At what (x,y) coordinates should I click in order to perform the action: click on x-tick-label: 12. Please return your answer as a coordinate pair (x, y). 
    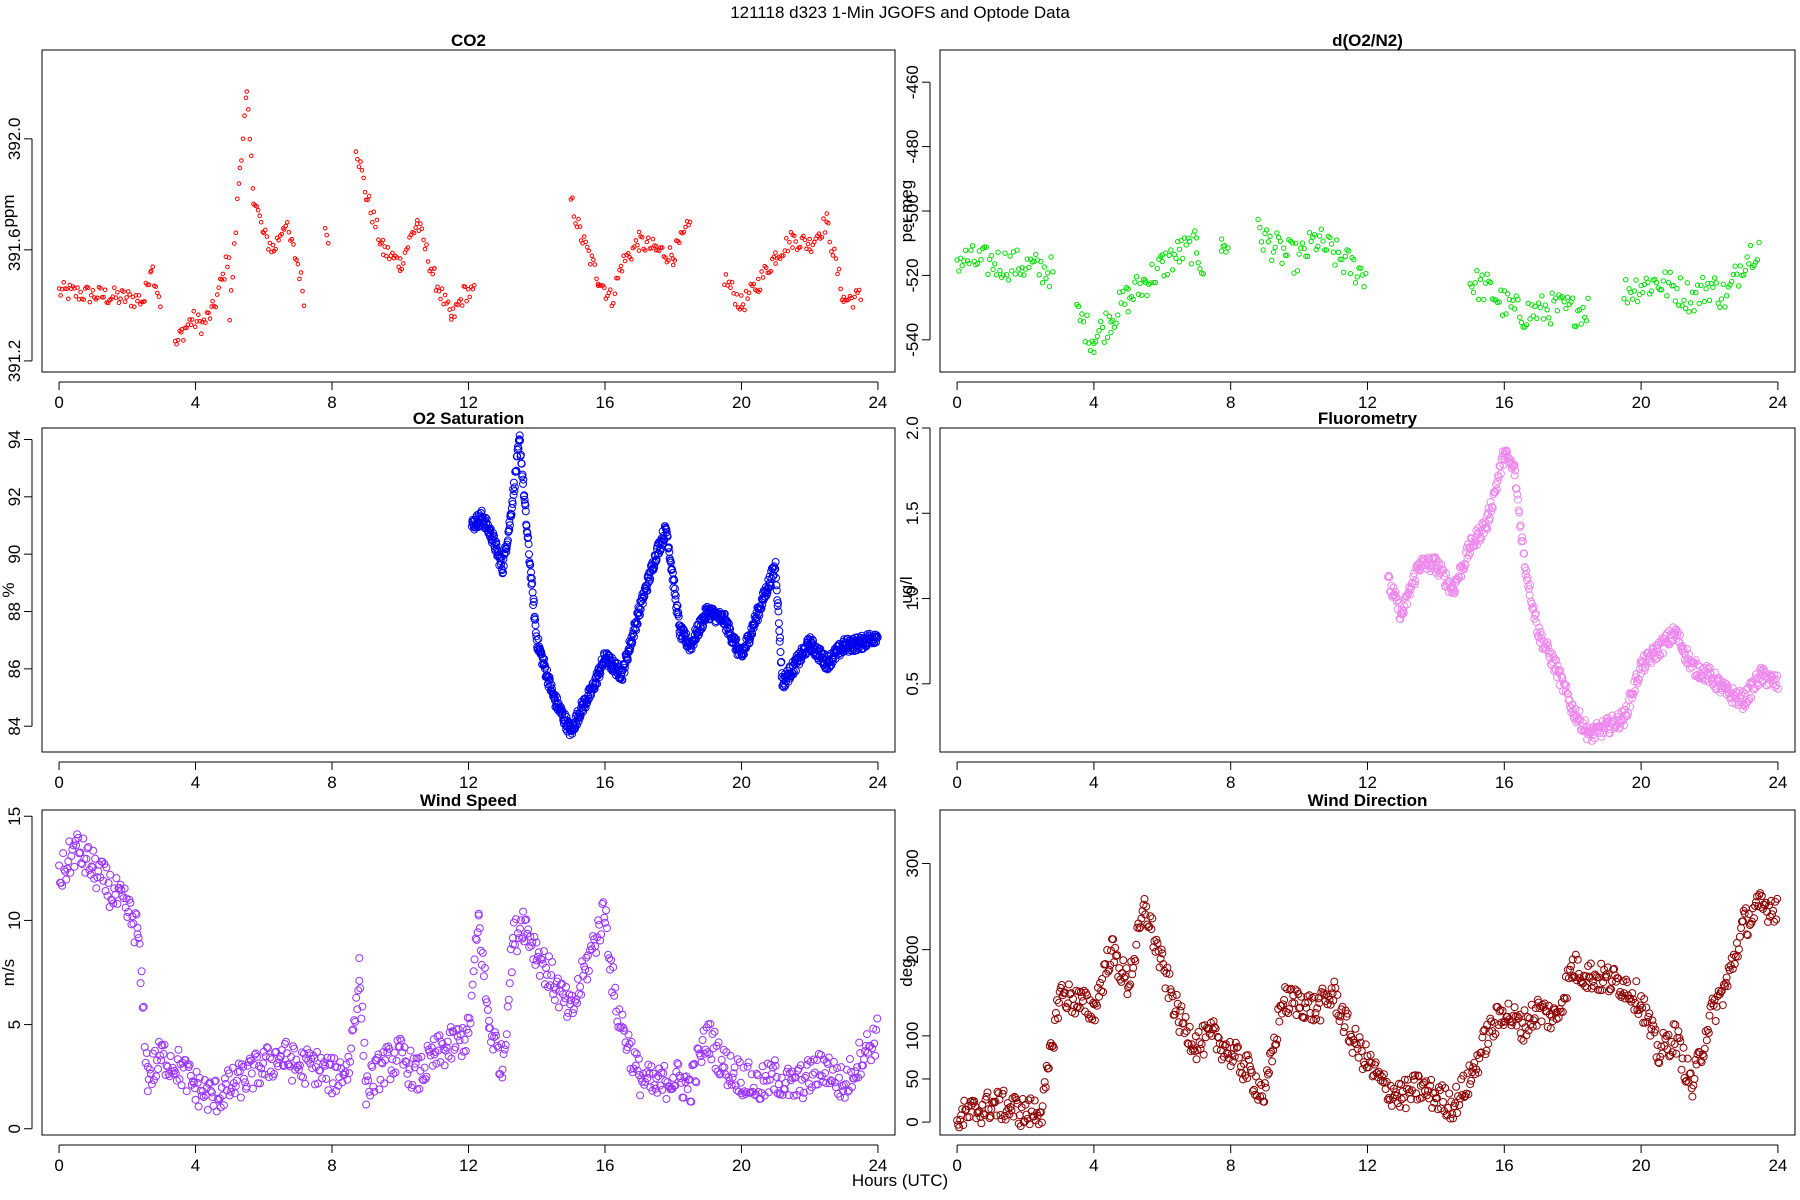
    Looking at the image, I should click on (1367, 782).